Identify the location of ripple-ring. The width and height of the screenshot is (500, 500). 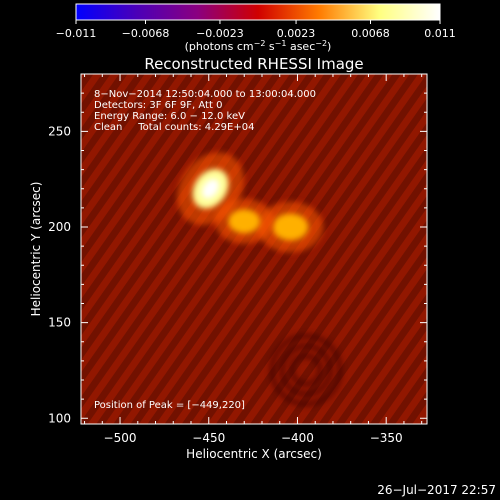
(306, 370).